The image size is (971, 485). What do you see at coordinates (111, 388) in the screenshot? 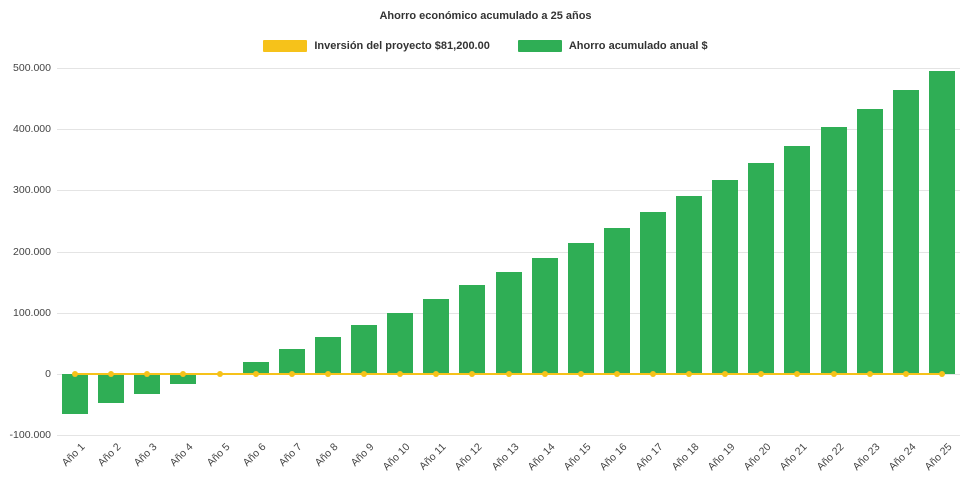
I see `bar-año-2` at bounding box center [111, 388].